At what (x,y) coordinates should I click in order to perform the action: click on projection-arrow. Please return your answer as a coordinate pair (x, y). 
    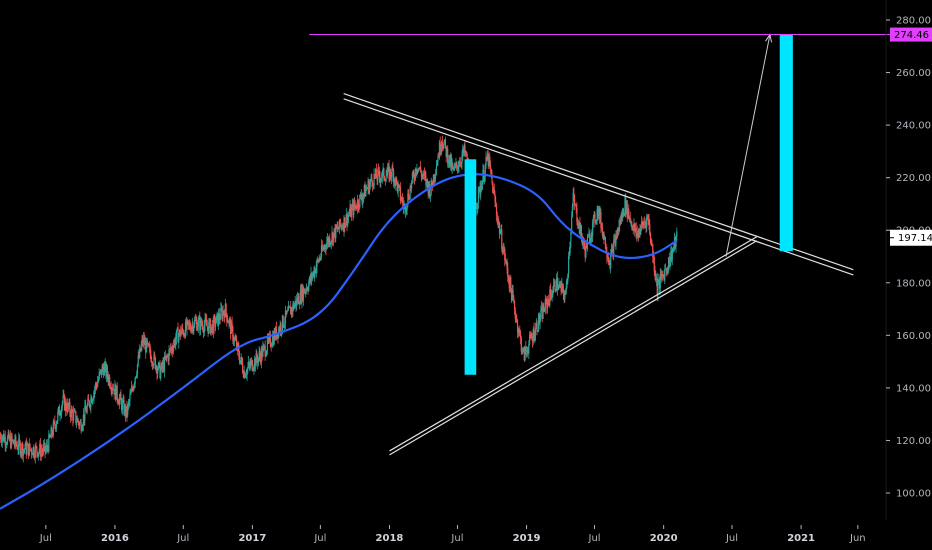
    Looking at the image, I should click on (748, 145).